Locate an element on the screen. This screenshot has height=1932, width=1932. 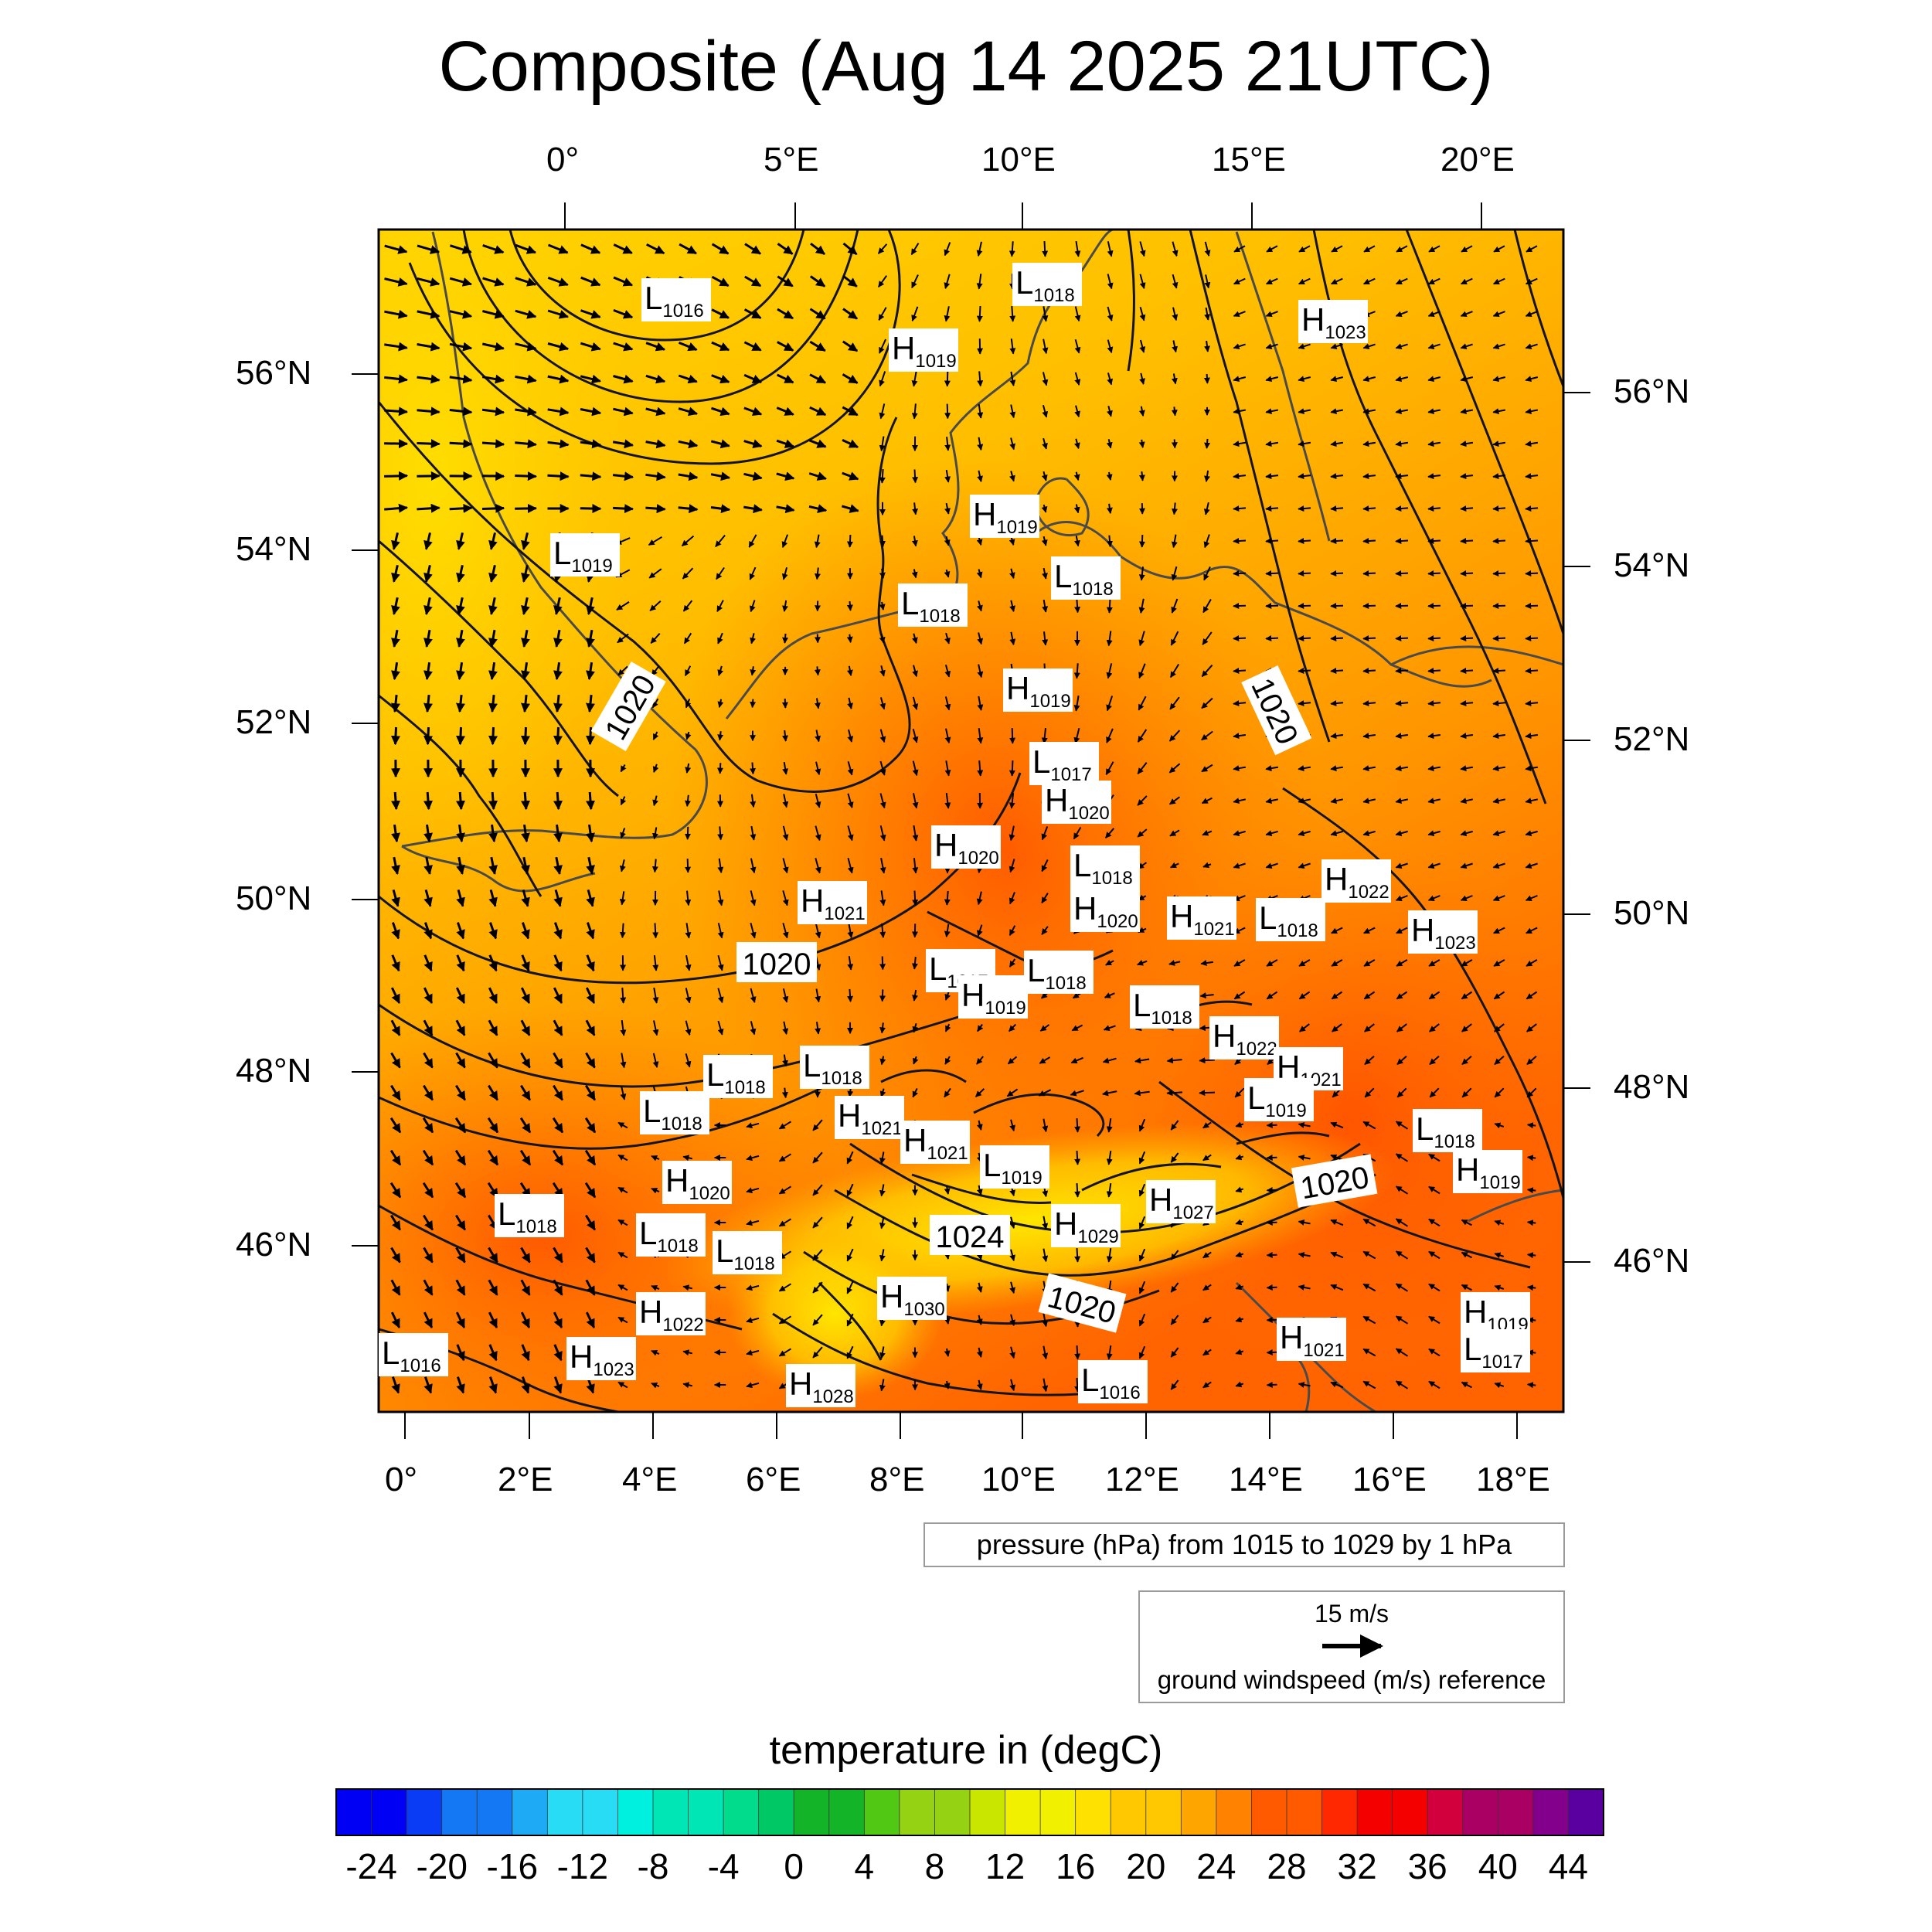
high-pressure-label: H1030 is located at coordinates (912, 1298).